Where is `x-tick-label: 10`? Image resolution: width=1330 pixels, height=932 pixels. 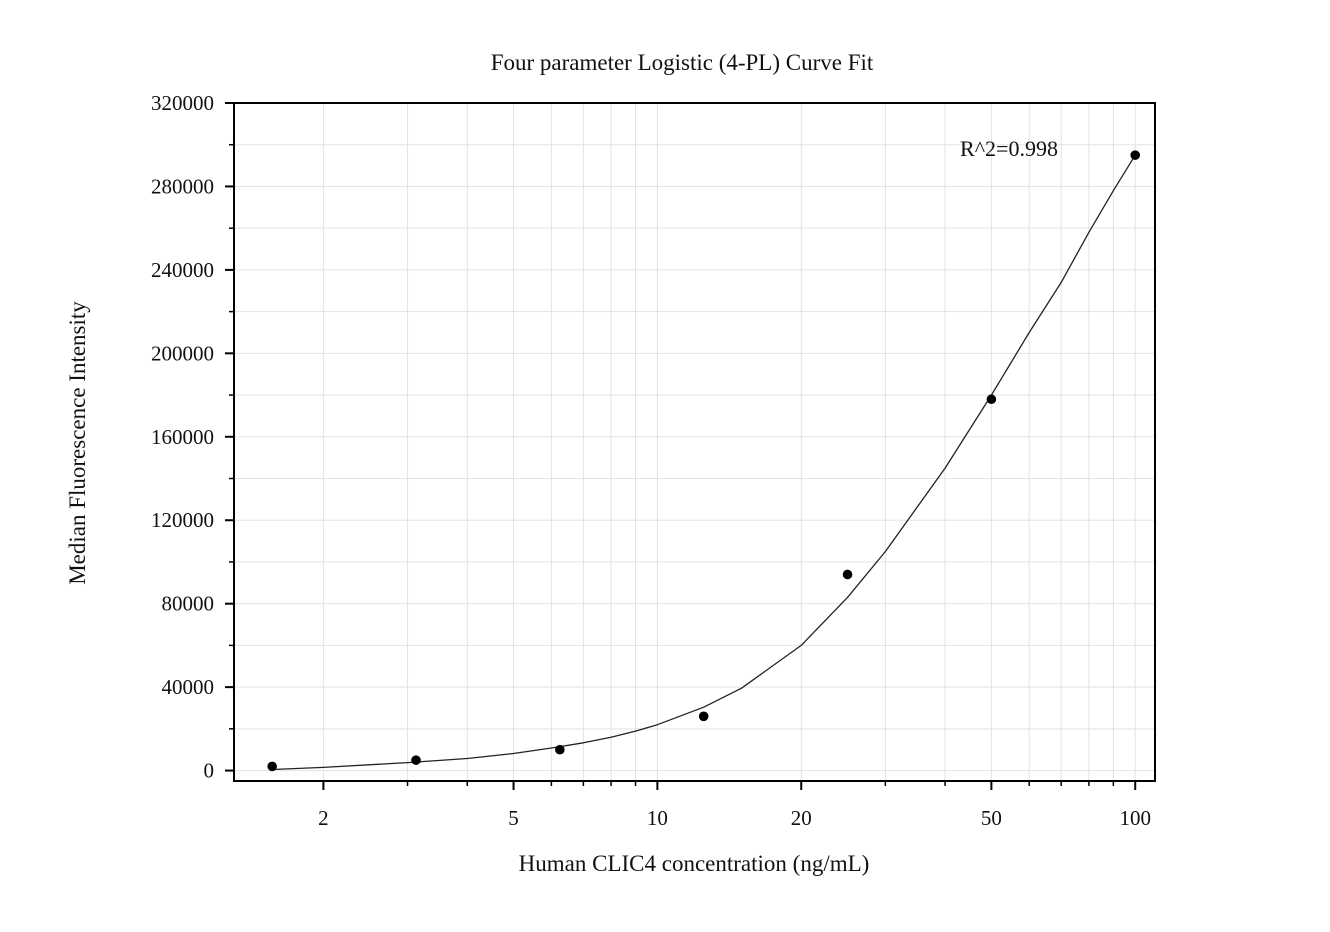
x-tick-label: 10 is located at coordinates (657, 818).